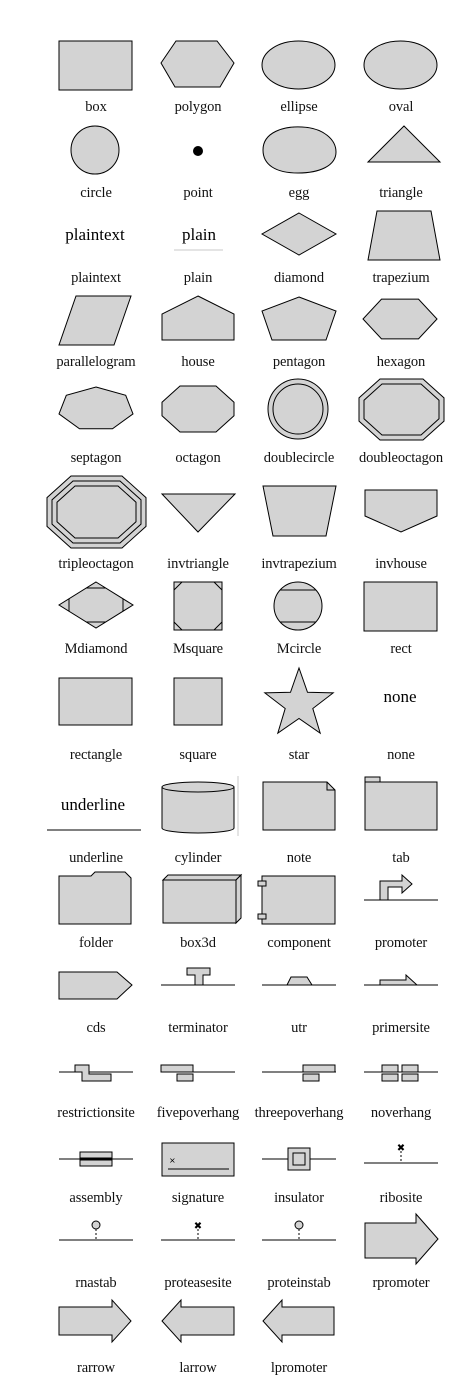  What do you see at coordinates (198, 564) in the screenshot?
I see `shape-label: invtriangle` at bounding box center [198, 564].